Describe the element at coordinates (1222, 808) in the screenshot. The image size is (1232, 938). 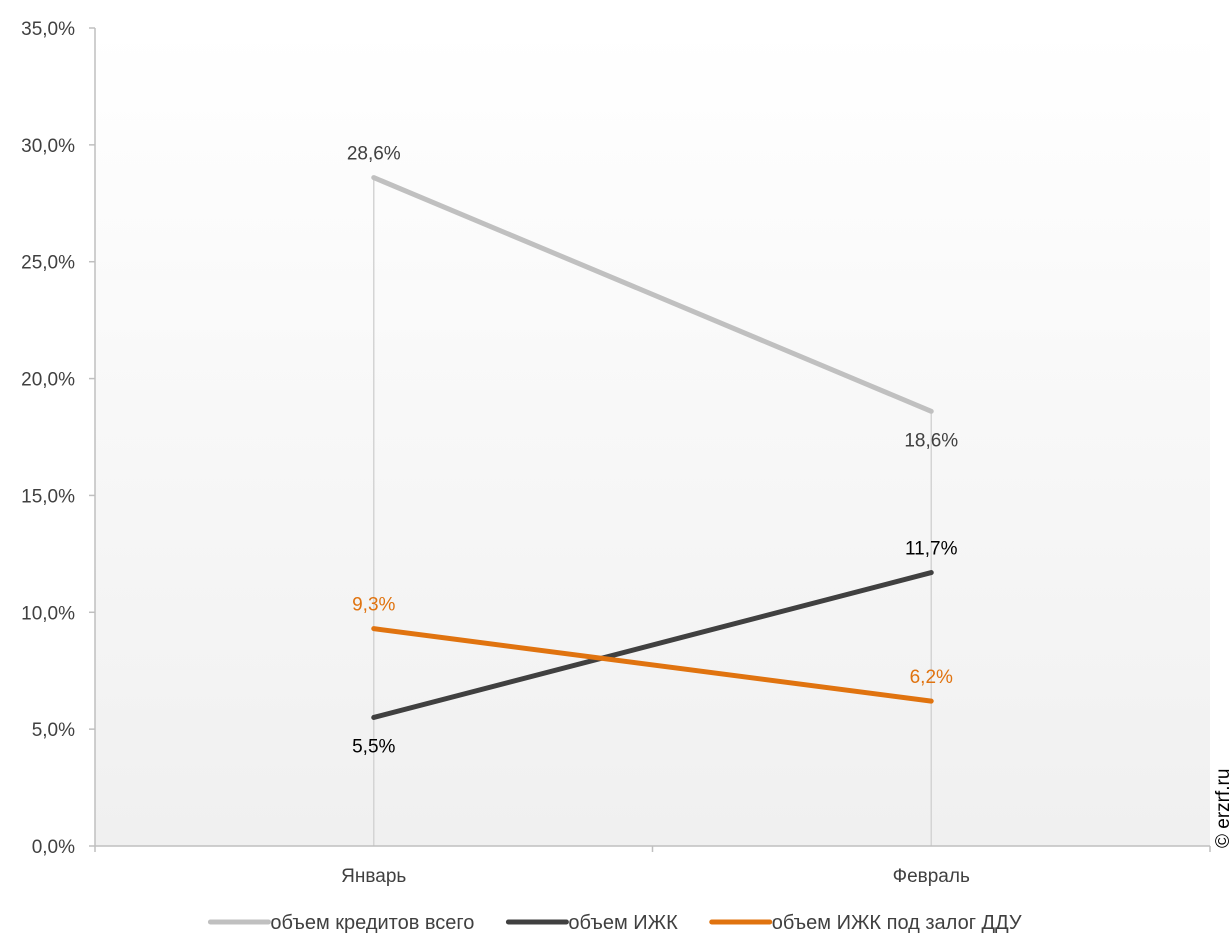
I see `watermark: © erzrf.ru` at that location.